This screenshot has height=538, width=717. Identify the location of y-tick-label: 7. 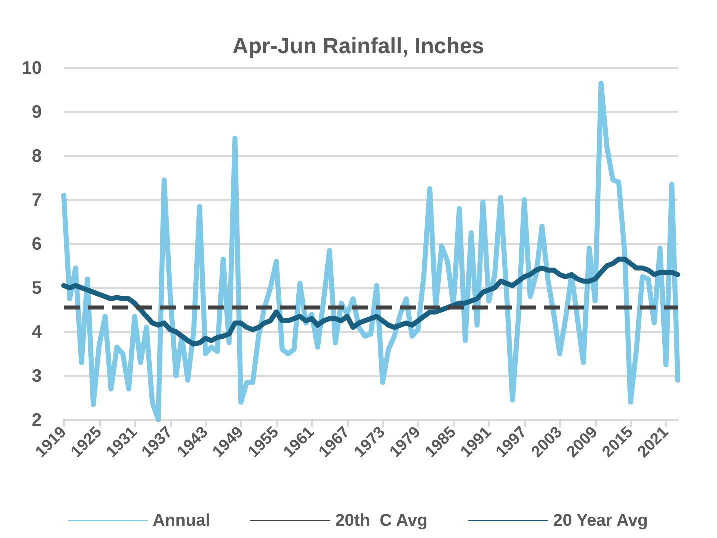
(37, 200).